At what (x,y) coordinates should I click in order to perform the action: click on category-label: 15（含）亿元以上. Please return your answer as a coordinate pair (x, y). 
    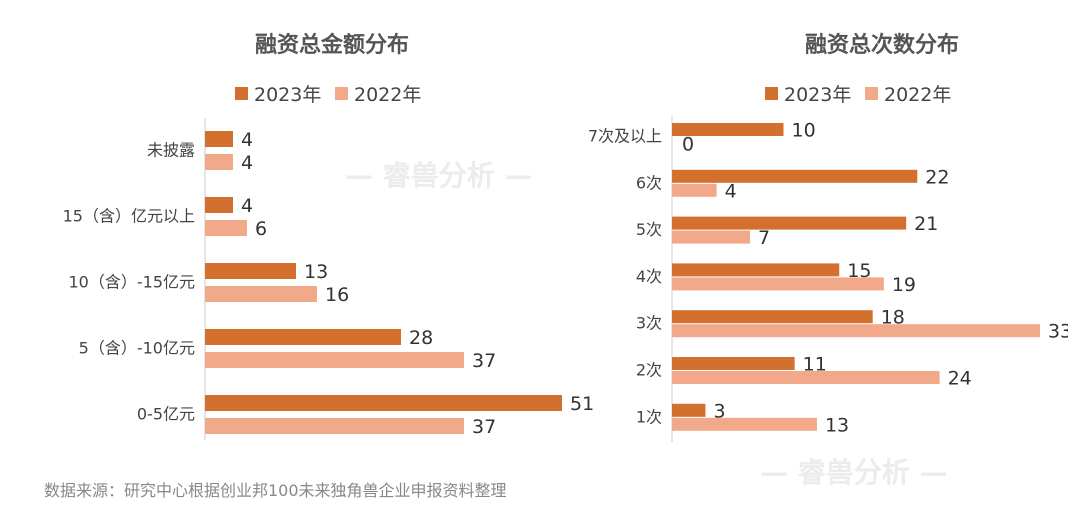
    Looking at the image, I should click on (129, 216).